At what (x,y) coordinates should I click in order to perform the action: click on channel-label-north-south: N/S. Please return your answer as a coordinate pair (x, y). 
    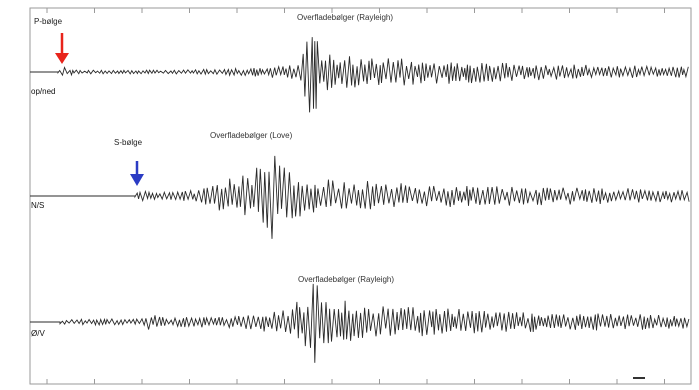
    Looking at the image, I should click on (38, 205).